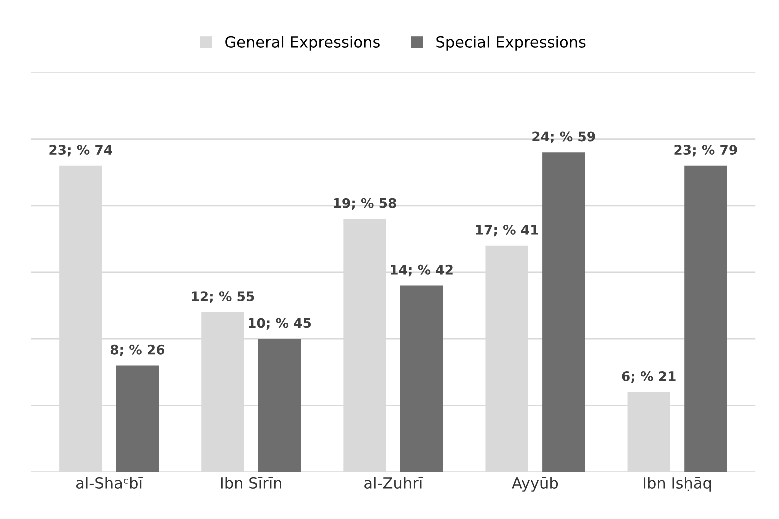  I want to click on data-label: 19; % 58, so click(365, 204).